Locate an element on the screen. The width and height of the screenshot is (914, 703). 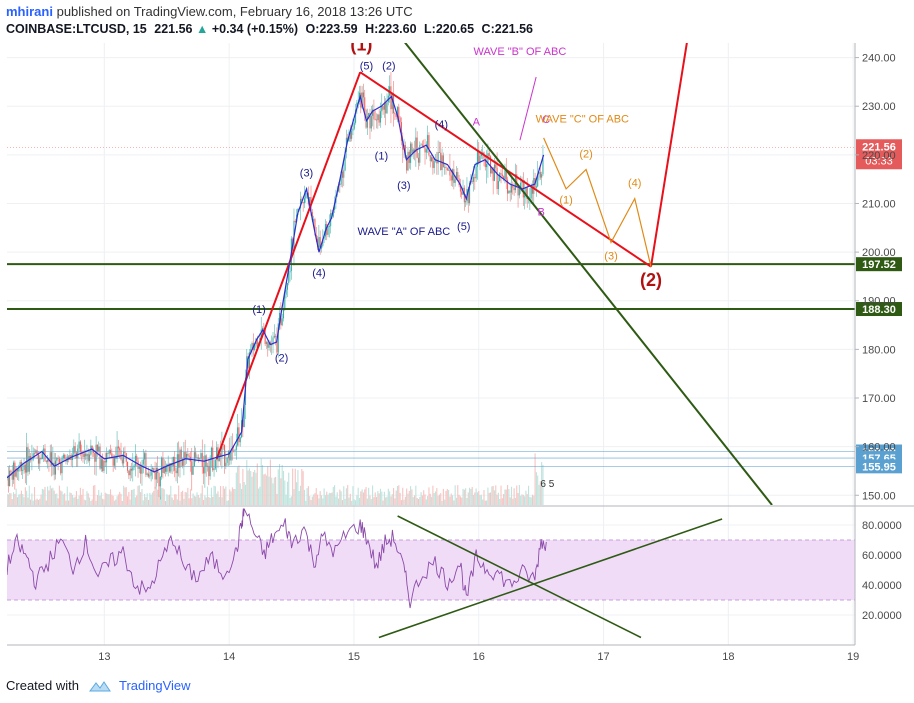
wave-b-arrow is located at coordinates (528, 108).